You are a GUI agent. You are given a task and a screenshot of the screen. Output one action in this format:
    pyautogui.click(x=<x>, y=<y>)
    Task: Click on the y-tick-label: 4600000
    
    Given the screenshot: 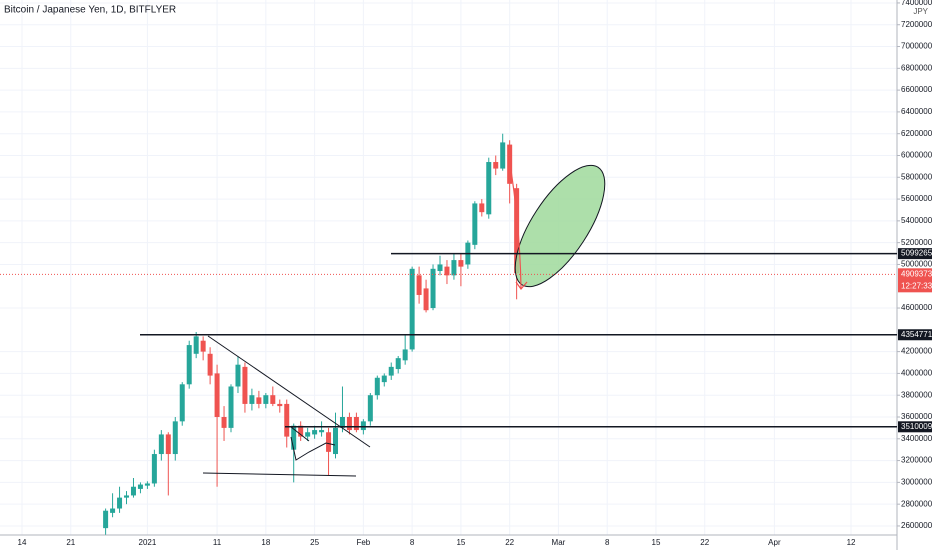 What is the action you would take?
    pyautogui.click(x=916, y=307)
    